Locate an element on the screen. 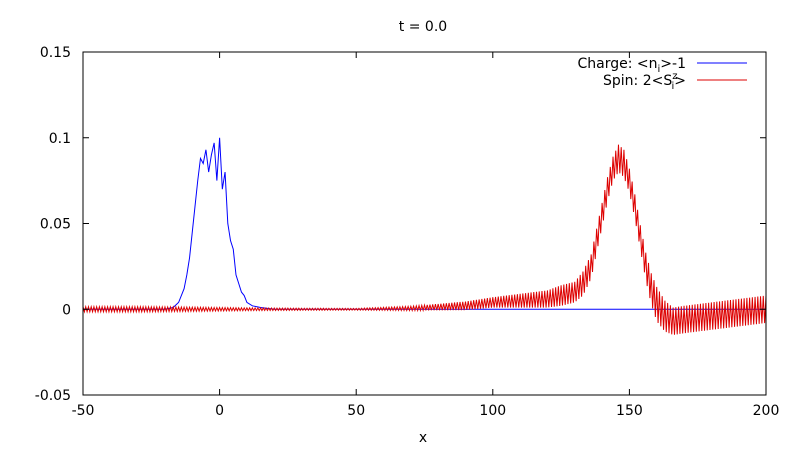 The height and width of the screenshot is (450, 800). y-tick-label: 0.05 is located at coordinates (55, 225).